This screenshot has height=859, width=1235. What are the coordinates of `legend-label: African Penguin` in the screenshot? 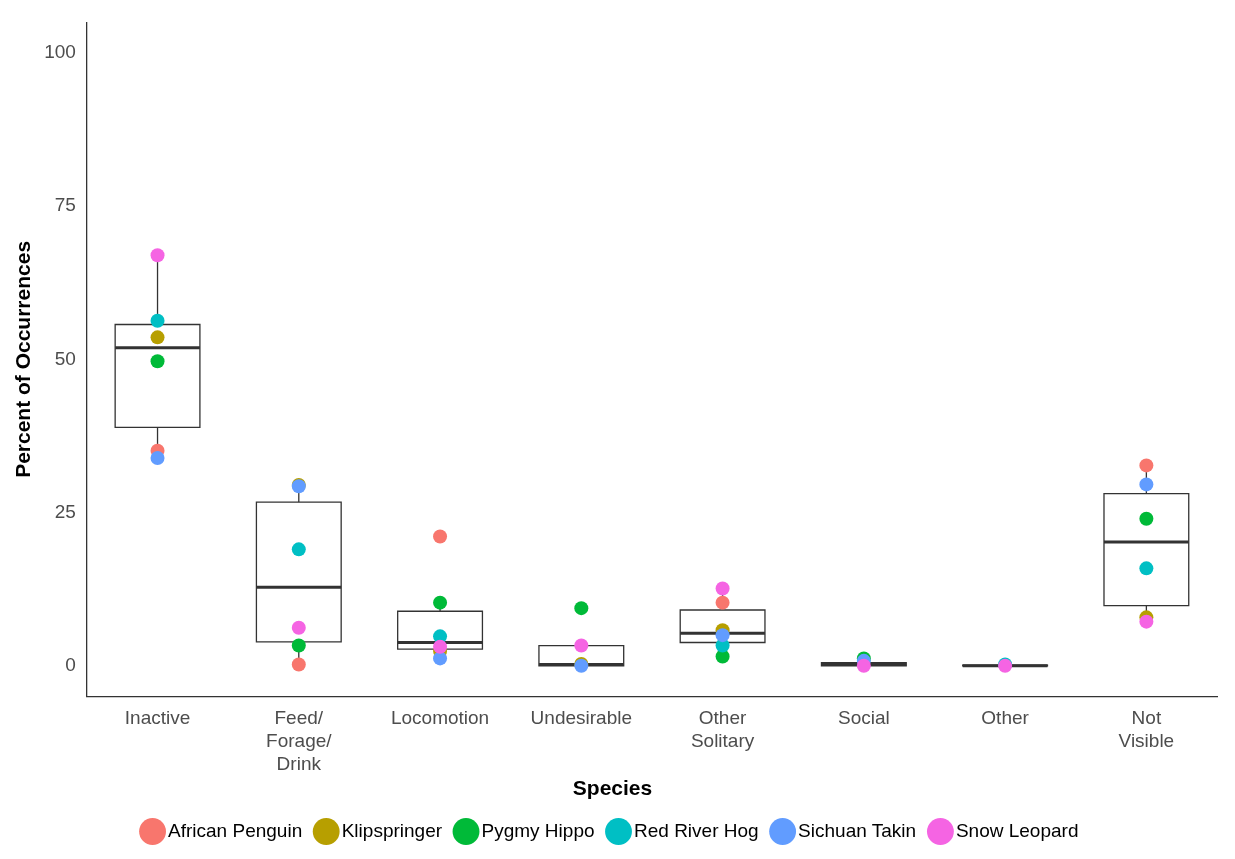 It's located at (235, 830).